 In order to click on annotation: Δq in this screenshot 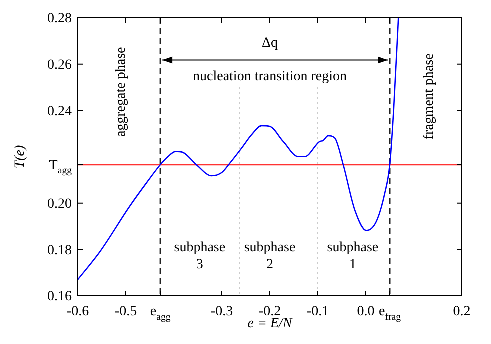, I will do `click(270, 44)`.